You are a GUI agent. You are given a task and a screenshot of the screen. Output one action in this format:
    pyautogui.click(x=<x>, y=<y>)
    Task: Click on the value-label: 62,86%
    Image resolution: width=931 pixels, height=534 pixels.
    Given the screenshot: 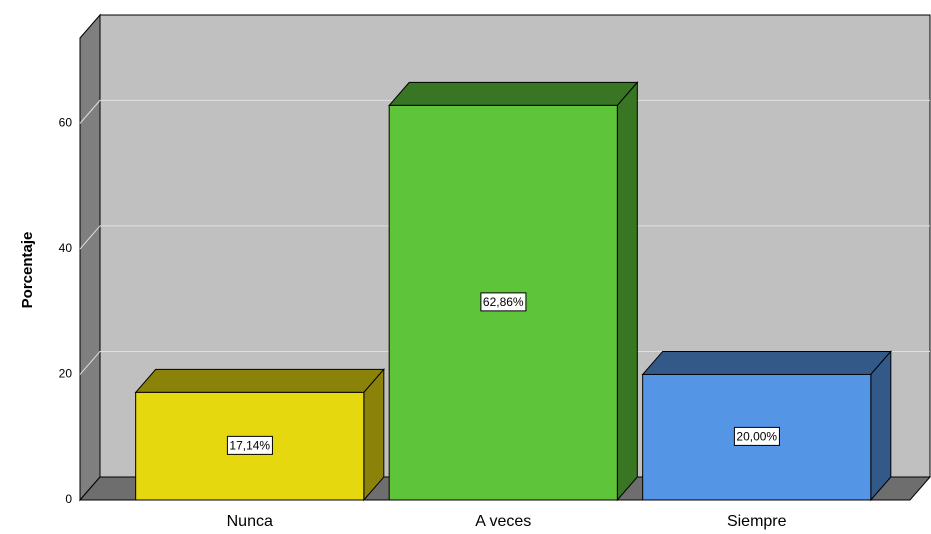 What is the action you would take?
    pyautogui.click(x=503, y=302)
    